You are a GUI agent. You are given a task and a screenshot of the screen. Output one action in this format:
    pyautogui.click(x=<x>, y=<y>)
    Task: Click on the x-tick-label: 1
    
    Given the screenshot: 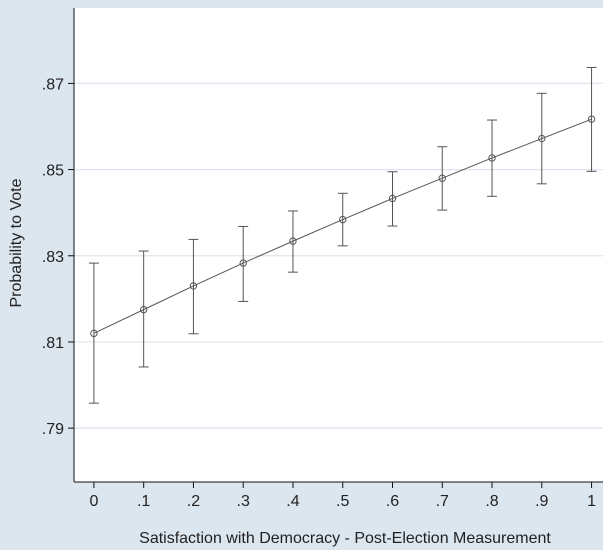 What is the action you would take?
    pyautogui.click(x=591, y=501)
    